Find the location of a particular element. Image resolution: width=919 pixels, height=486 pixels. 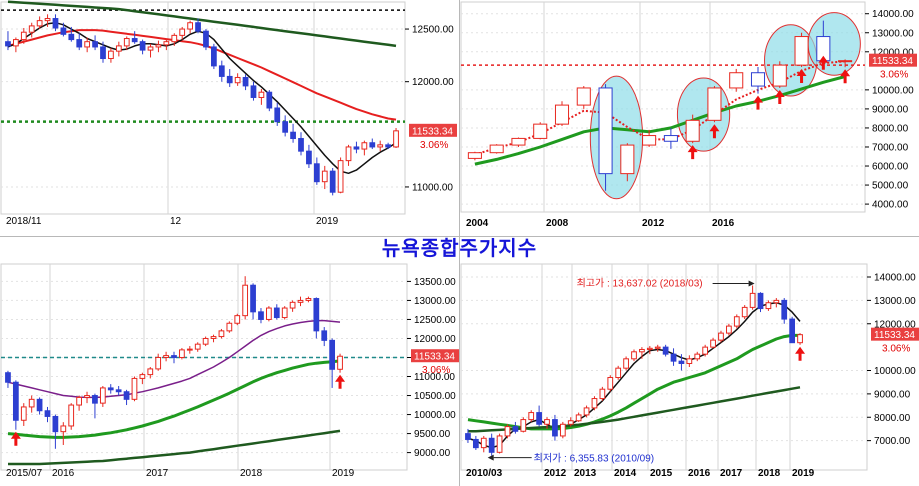

y-tick-label: 13000.00 is located at coordinates (893, 33).